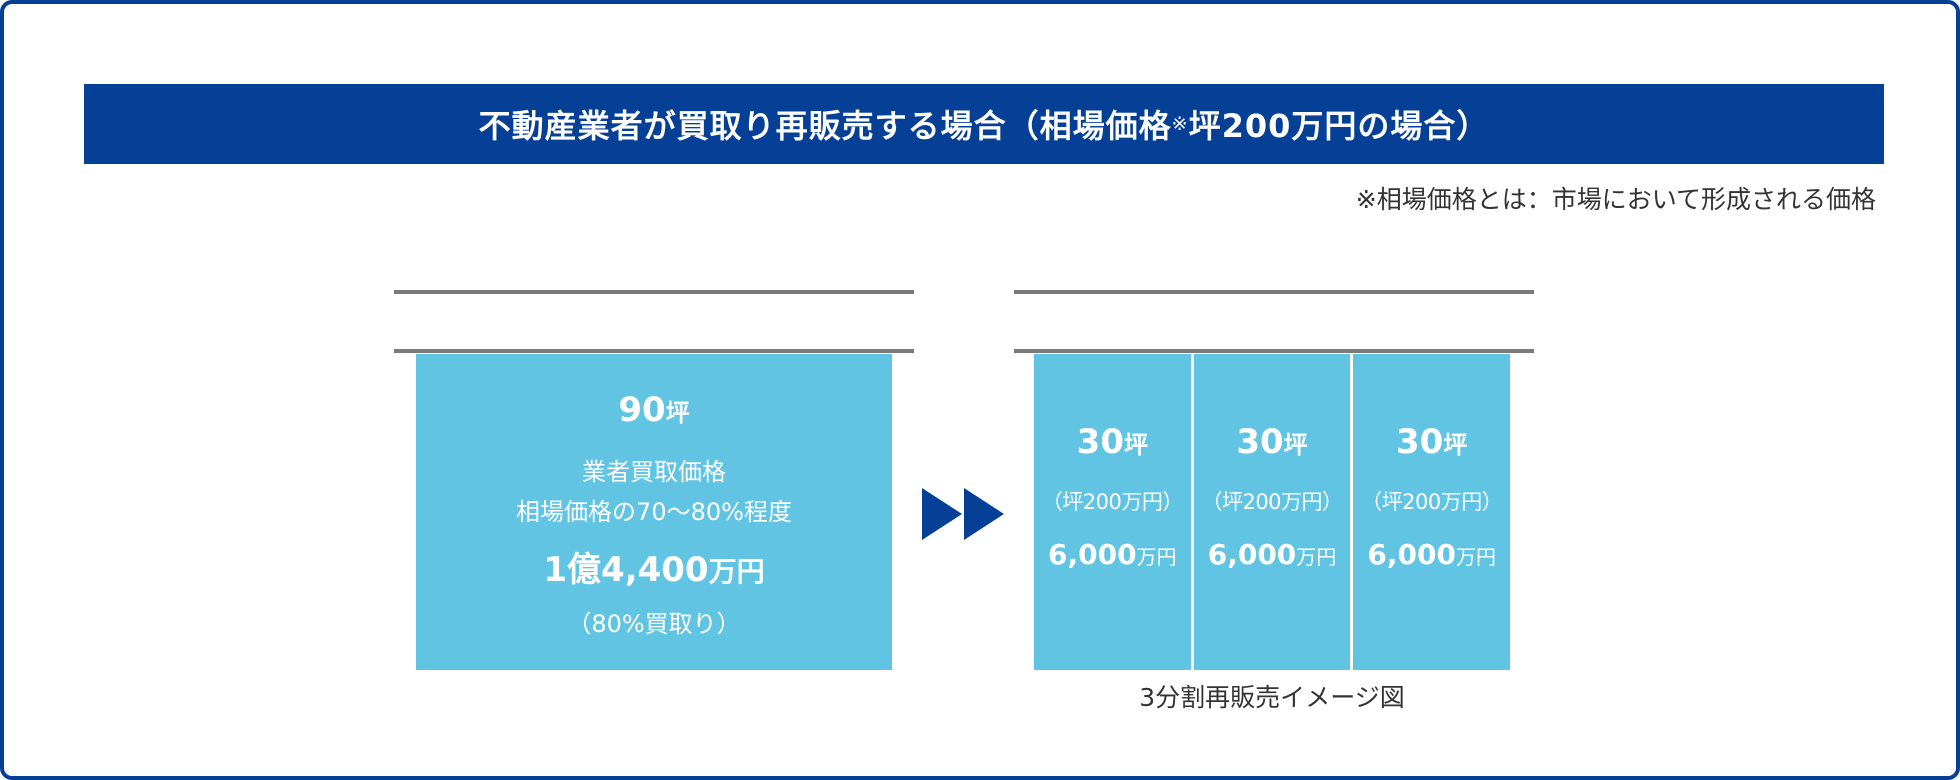  Describe the element at coordinates (1272, 502) in the screenshot. I see `split-lot-2-unit-price: （坪200万円）` at that location.